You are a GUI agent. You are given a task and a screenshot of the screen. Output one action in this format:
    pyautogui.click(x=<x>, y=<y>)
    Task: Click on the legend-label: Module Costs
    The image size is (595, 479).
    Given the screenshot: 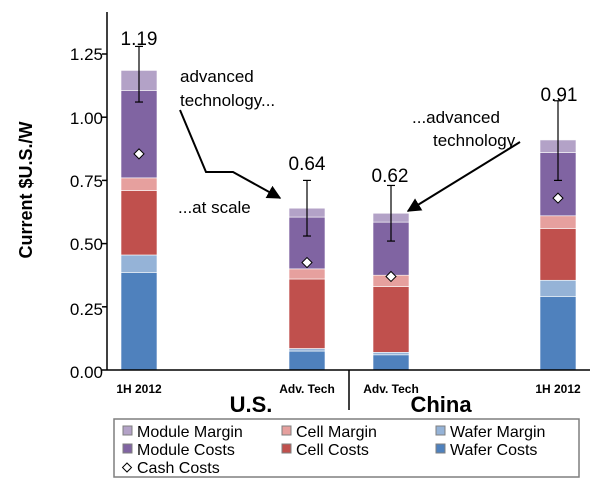 What is the action you would take?
    pyautogui.click(x=186, y=450)
    